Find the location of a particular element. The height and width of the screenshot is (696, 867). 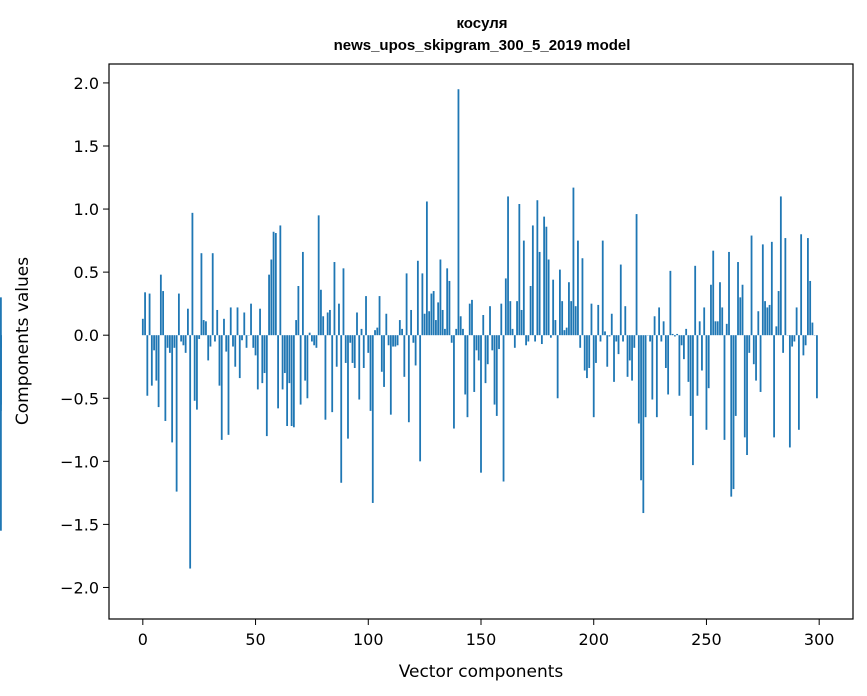

x-axis-ticks: 0 50 100 150 200 250 300 is located at coordinates (486, 634).